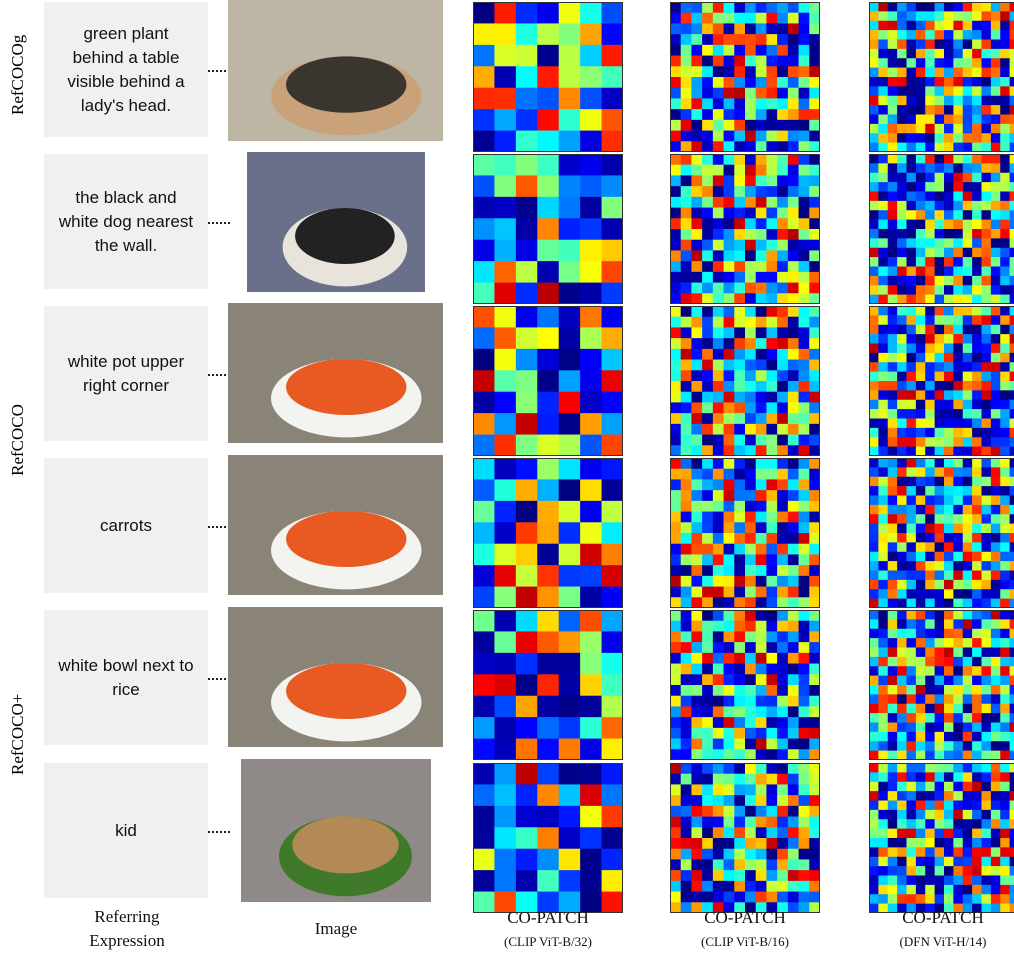 This screenshot has height=957, width=1014. What do you see at coordinates (126, 373) in the screenshot?
I see `expression-box: white pot upper right corner` at bounding box center [126, 373].